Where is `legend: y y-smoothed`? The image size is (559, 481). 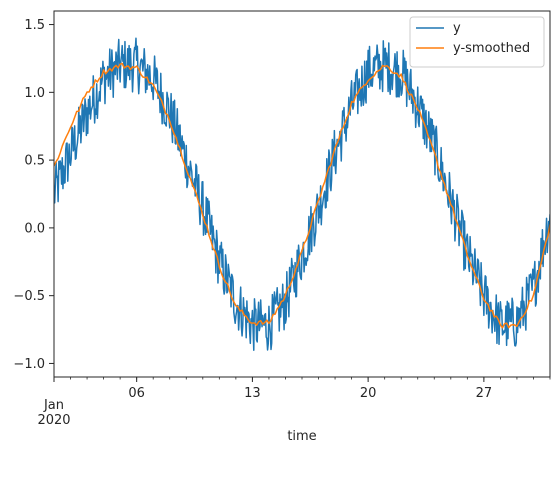
legend: y y-smoothed is located at coordinates (477, 42).